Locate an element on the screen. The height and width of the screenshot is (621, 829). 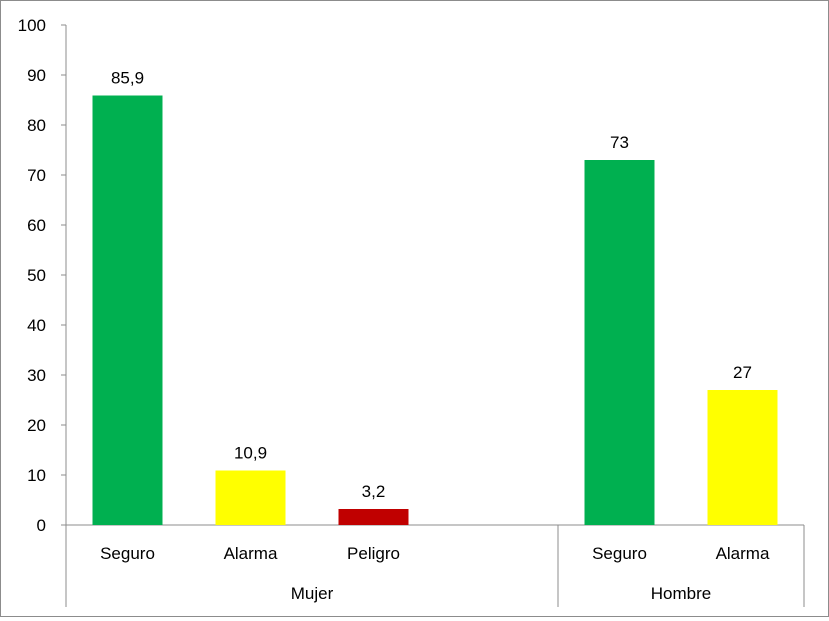
bar-mujer-peligro is located at coordinates (373, 517).